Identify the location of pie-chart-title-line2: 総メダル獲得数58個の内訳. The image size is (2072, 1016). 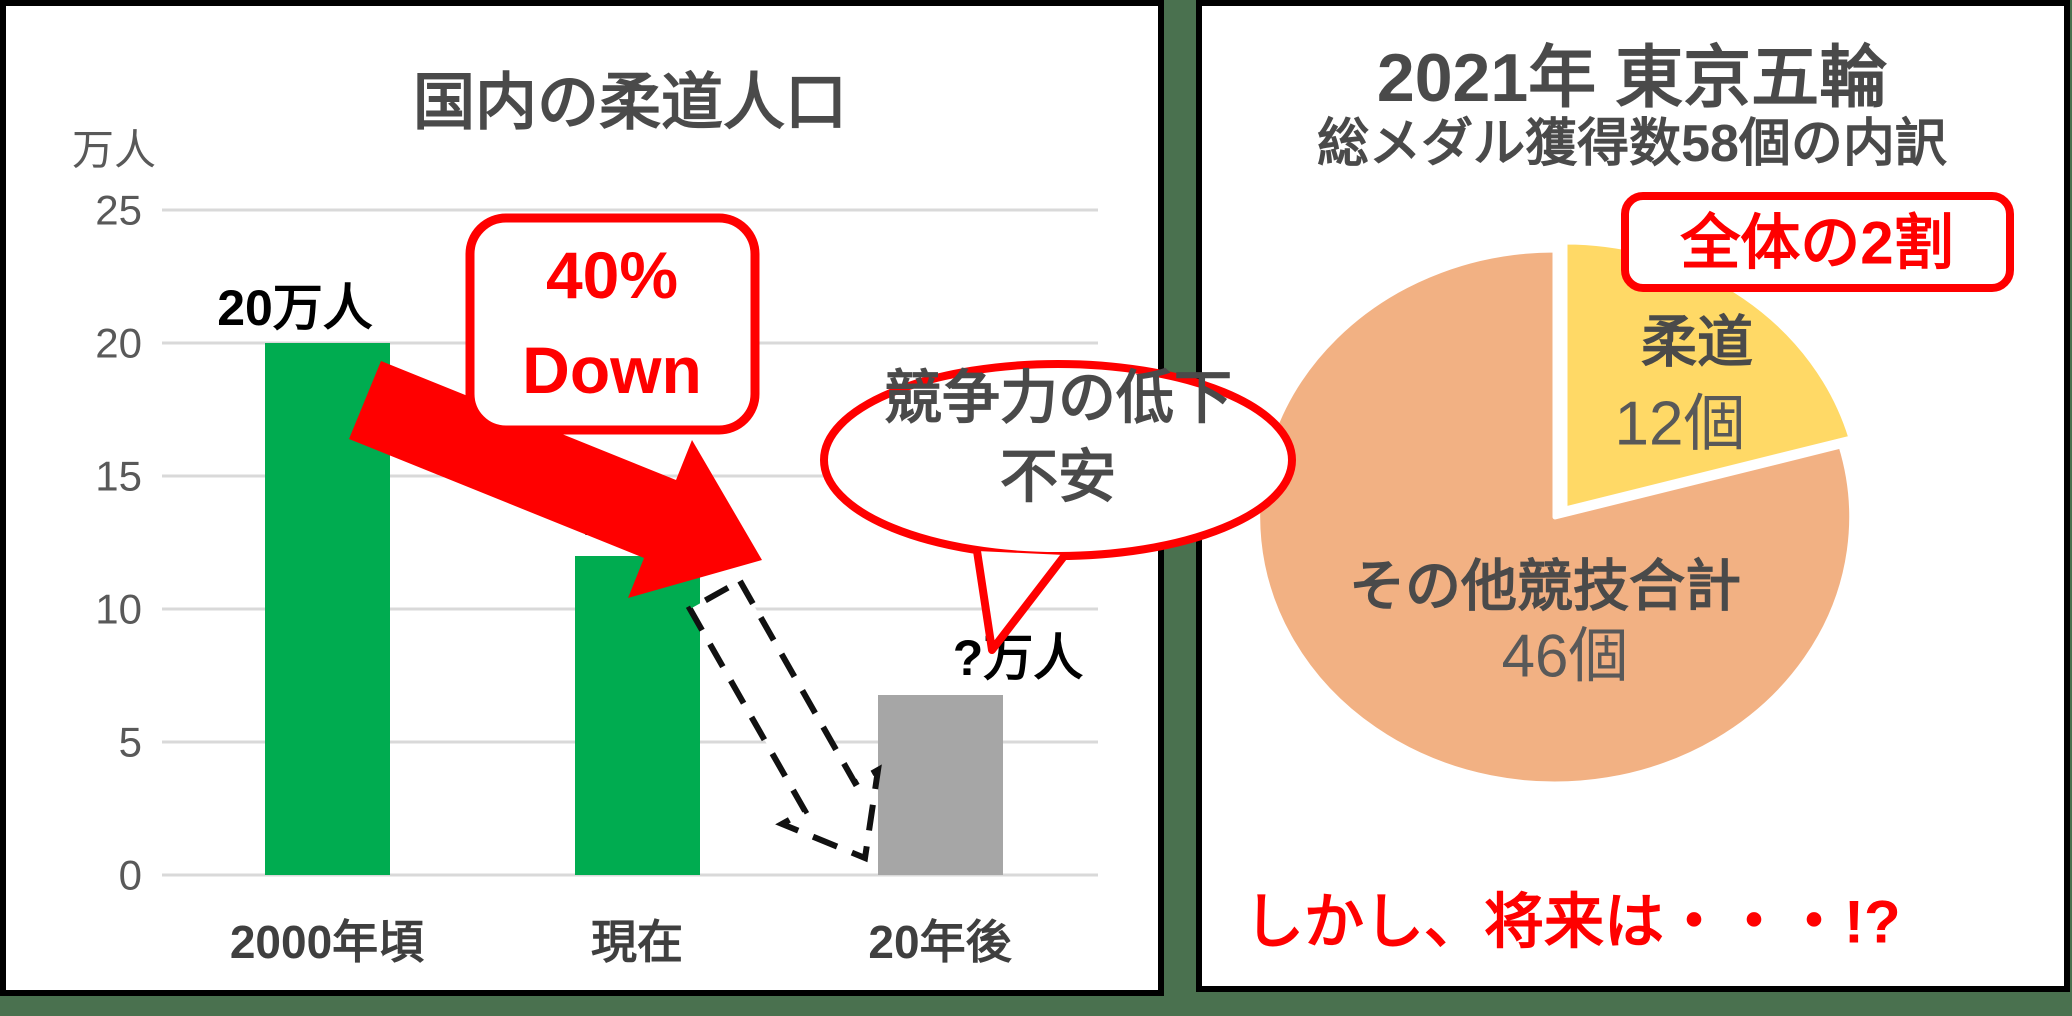
(1632, 144).